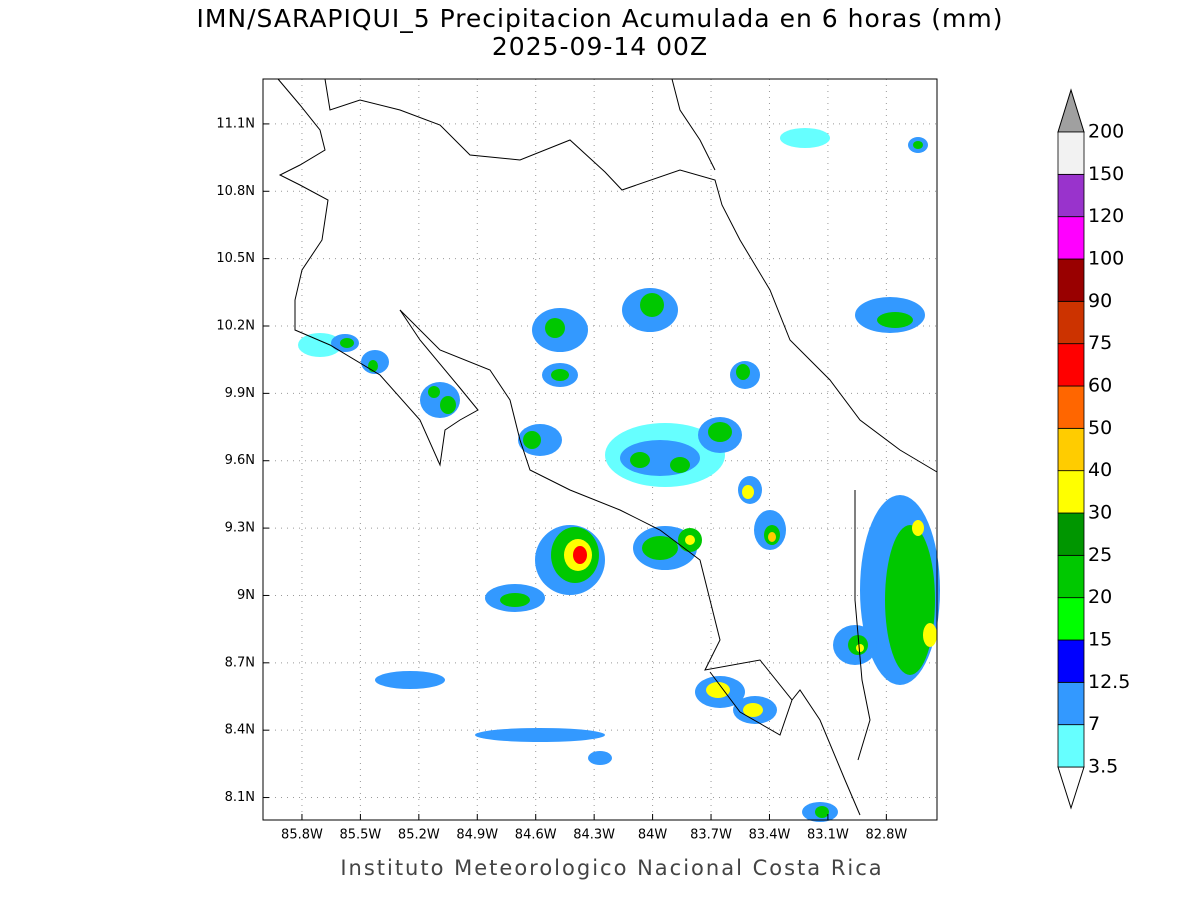 Image resolution: width=1200 pixels, height=900 pixels. I want to click on colorbar-label: 7, so click(1094, 724).